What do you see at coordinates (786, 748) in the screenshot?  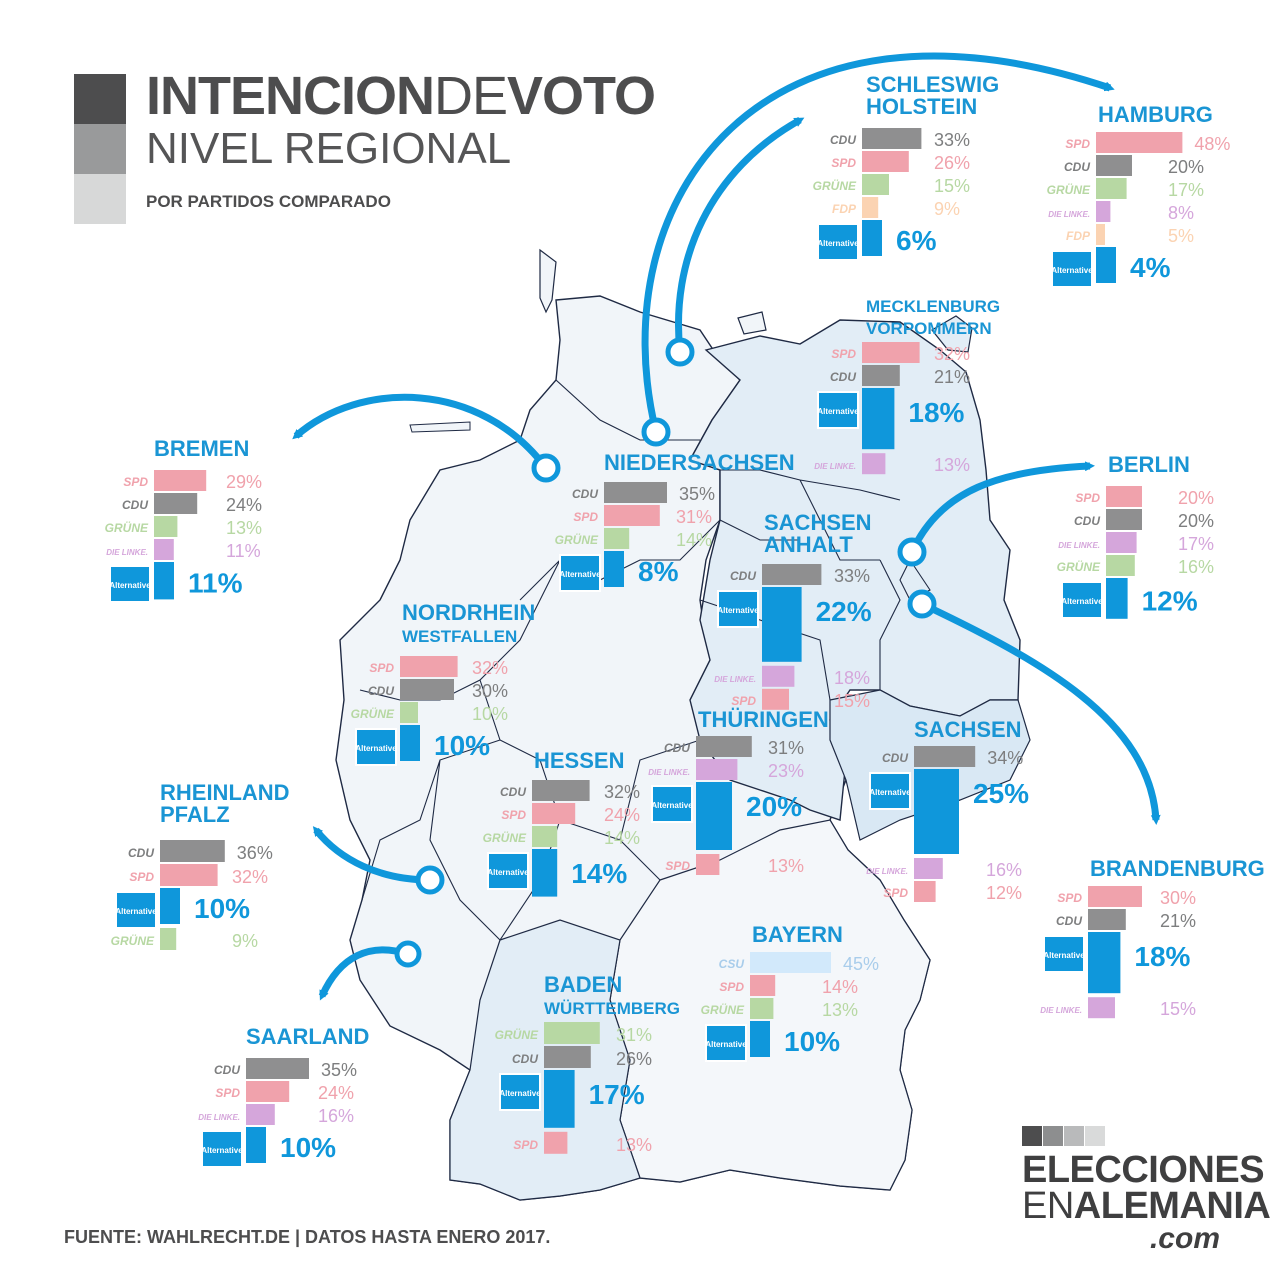 I see `value-label: 31%` at bounding box center [786, 748].